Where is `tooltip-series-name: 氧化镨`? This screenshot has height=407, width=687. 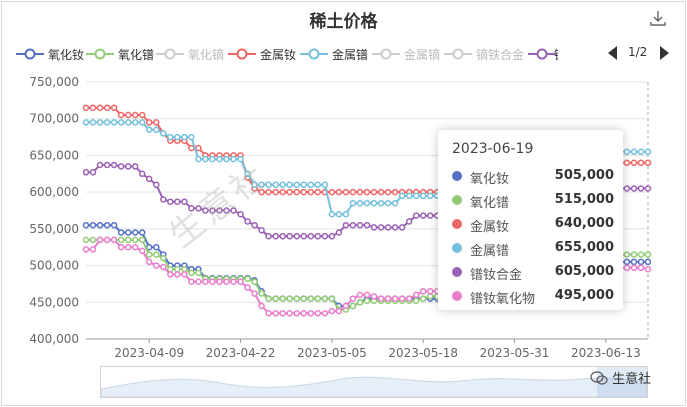
tooltip-series-name: 氧化镨 is located at coordinates (490, 203).